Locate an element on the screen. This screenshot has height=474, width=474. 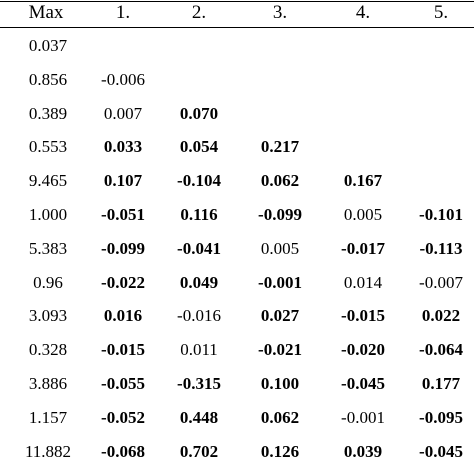
correlation-cell: -0.017 is located at coordinates (363, 248).